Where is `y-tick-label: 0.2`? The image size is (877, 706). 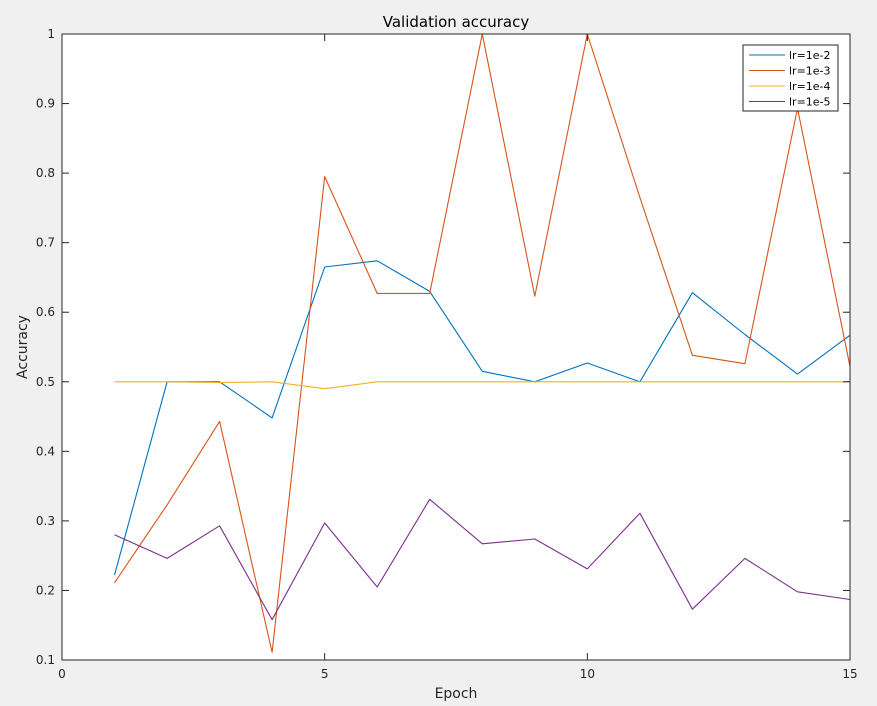
y-tick-label: 0.2 is located at coordinates (45, 590).